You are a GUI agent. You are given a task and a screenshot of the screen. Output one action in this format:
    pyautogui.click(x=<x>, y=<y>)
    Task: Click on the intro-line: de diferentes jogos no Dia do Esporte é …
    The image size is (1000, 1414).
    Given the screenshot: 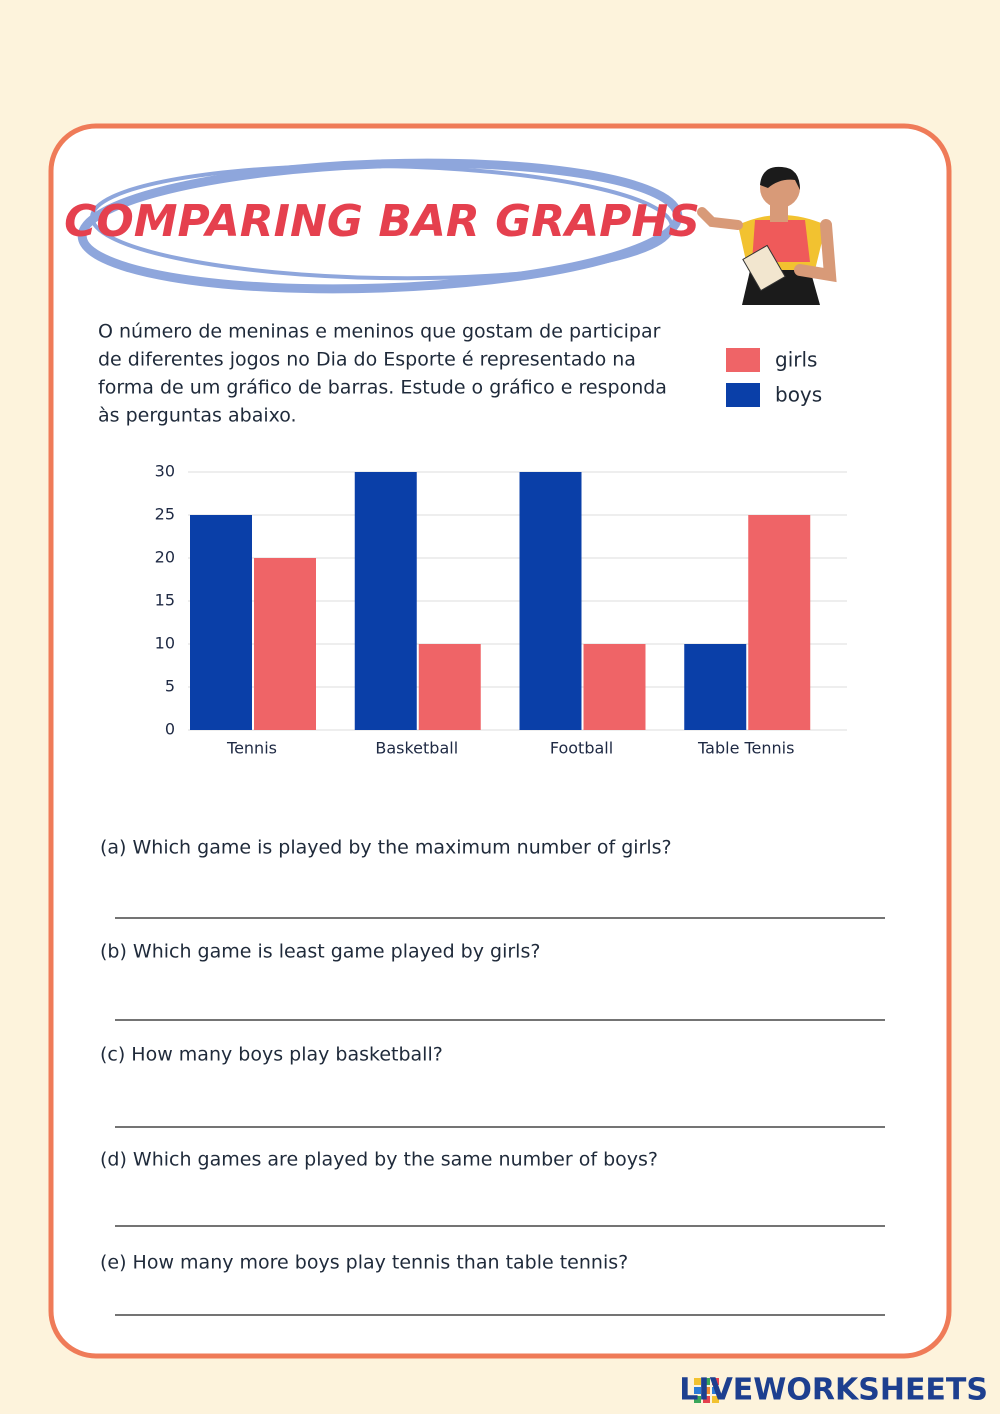 What is the action you would take?
    pyautogui.click(x=367, y=360)
    